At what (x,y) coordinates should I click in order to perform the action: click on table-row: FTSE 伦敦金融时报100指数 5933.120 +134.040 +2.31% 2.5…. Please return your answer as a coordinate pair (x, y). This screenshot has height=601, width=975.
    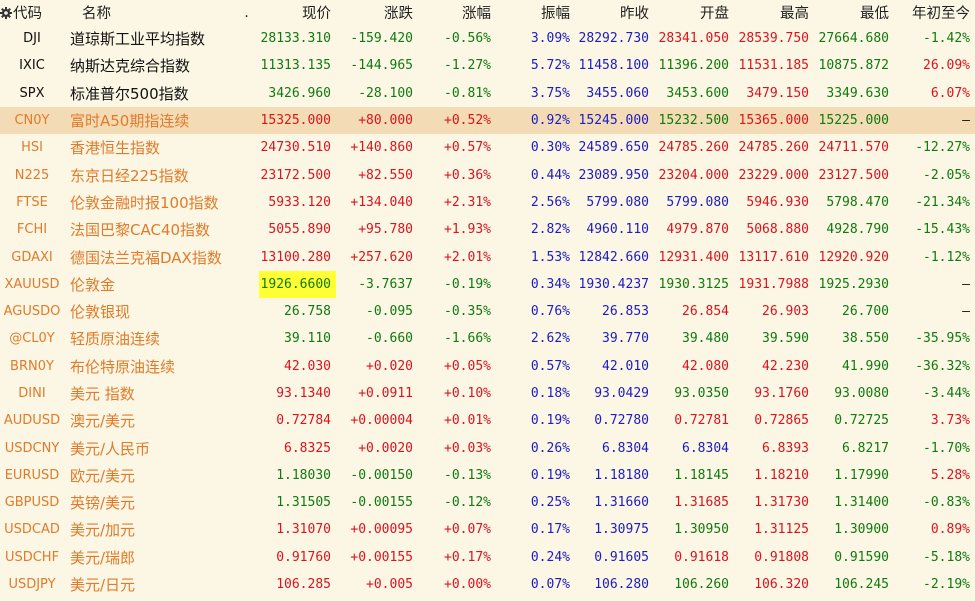
    Looking at the image, I should click on (487, 202).